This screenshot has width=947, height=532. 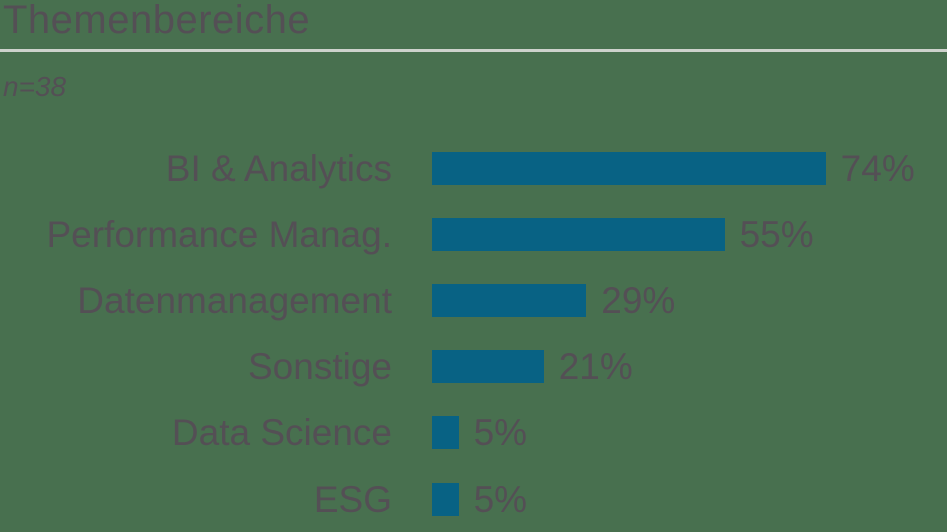 I want to click on chart-row: Data Science 5%, so click(x=473, y=433).